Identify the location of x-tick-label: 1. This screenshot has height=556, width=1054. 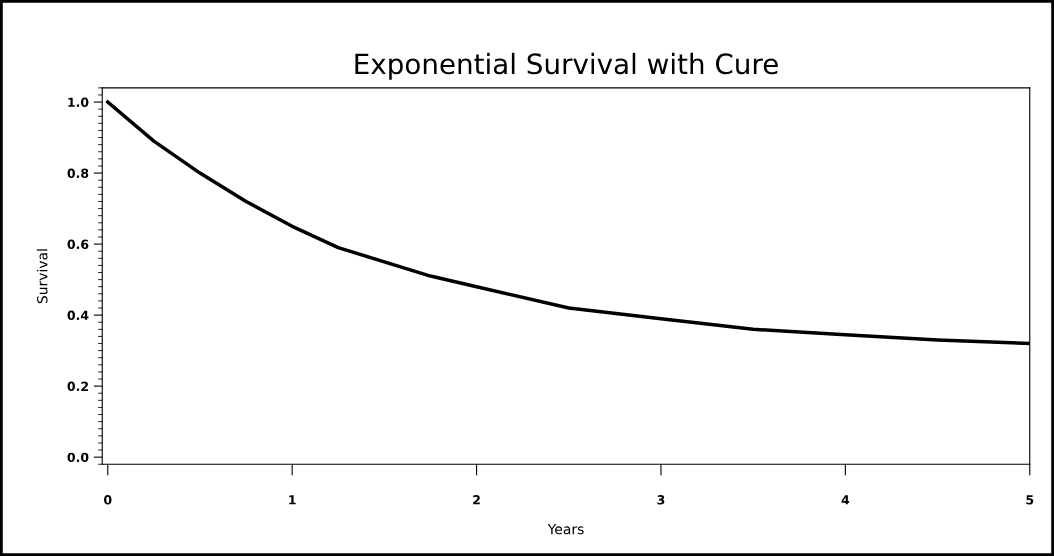
(292, 500).